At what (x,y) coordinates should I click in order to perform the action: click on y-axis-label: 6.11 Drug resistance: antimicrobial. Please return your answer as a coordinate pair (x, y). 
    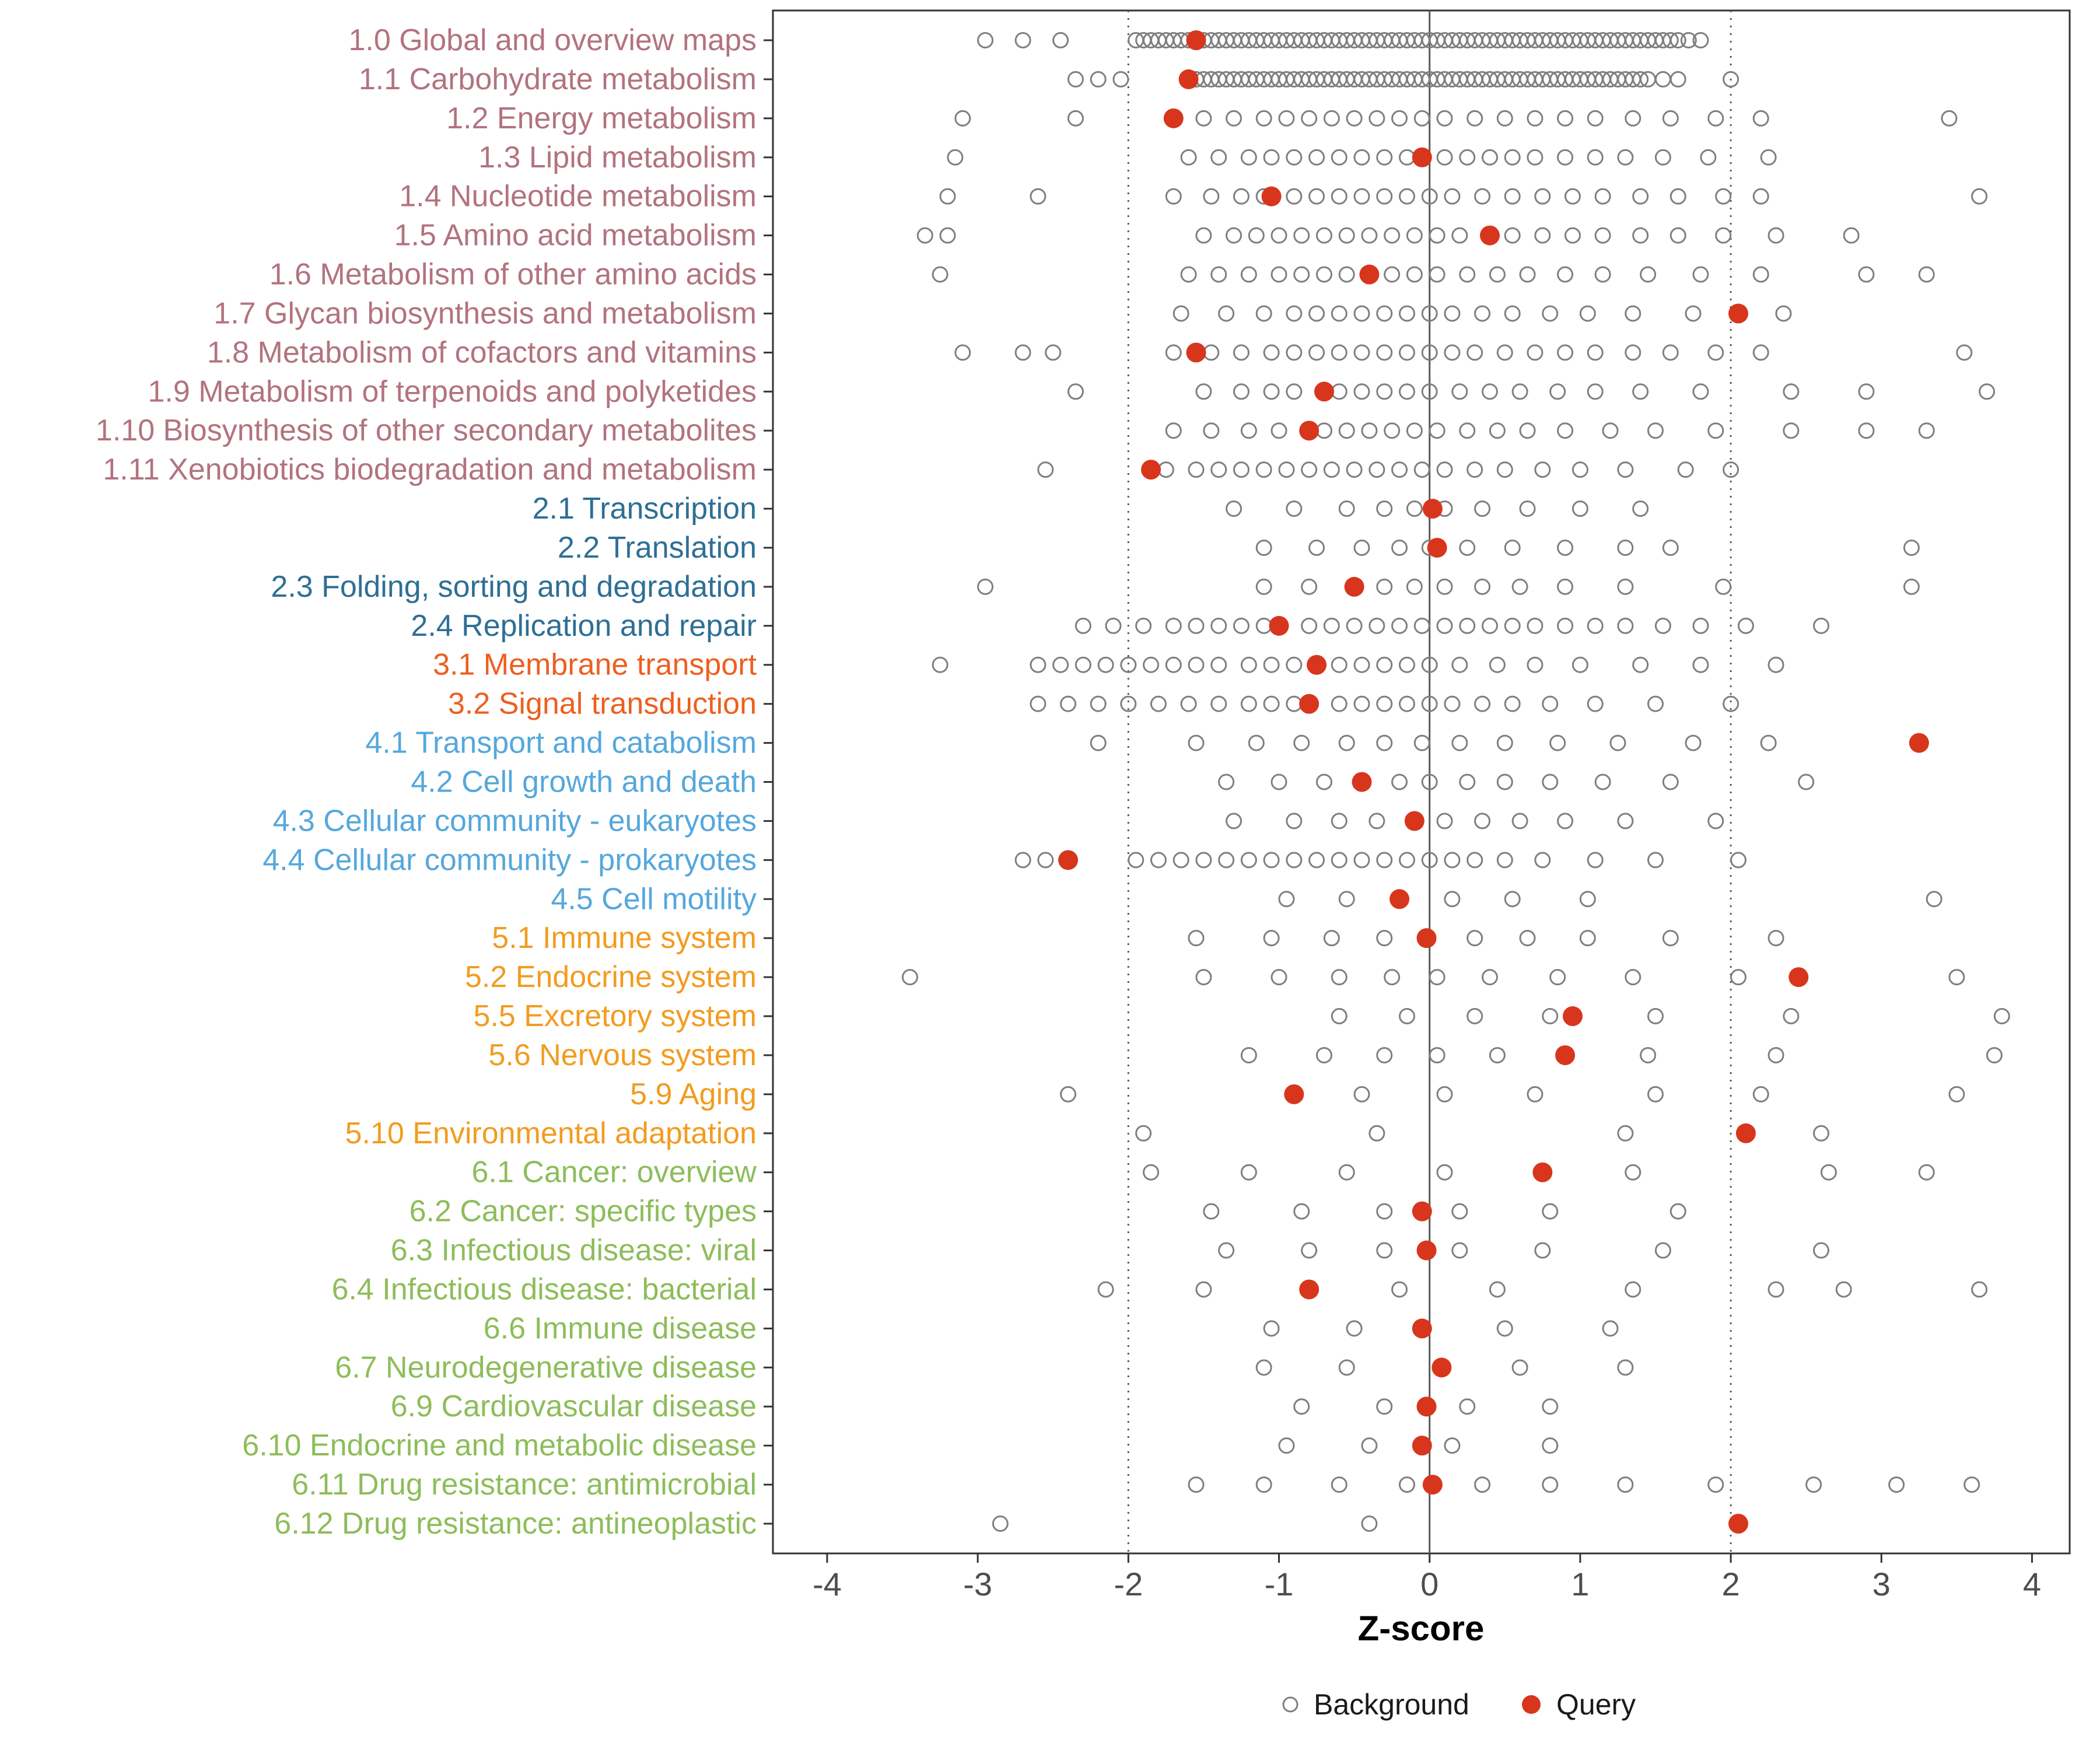
    Looking at the image, I should click on (524, 1485).